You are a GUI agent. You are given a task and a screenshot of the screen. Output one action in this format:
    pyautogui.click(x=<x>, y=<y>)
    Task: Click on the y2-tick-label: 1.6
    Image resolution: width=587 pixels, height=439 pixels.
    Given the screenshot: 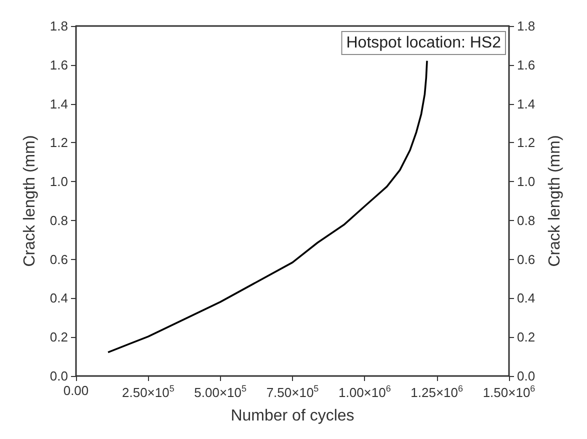 What is the action you would take?
    pyautogui.click(x=526, y=64)
    